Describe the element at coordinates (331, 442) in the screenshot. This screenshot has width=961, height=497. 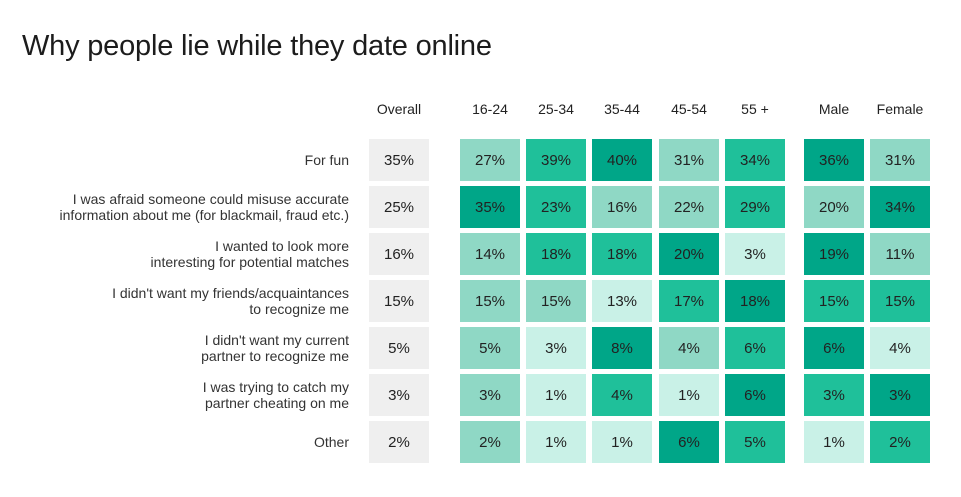
I see `row-label: Other` at that location.